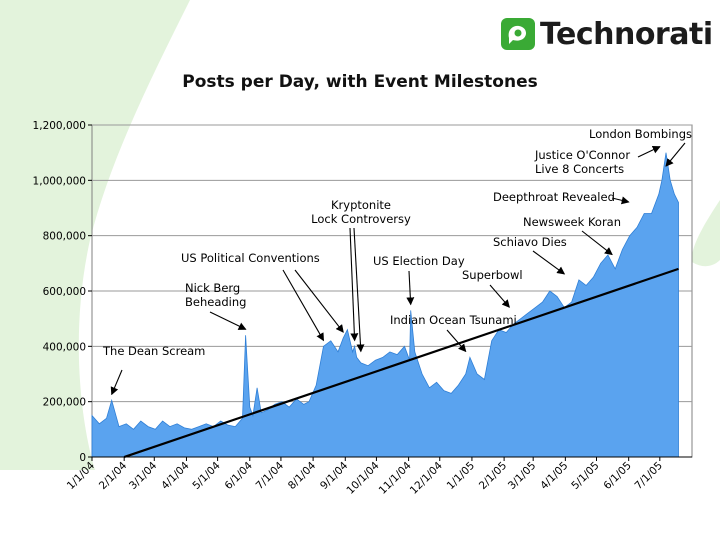  I want to click on chart-title: Posts per Day, with Event Milestones, so click(360, 82).